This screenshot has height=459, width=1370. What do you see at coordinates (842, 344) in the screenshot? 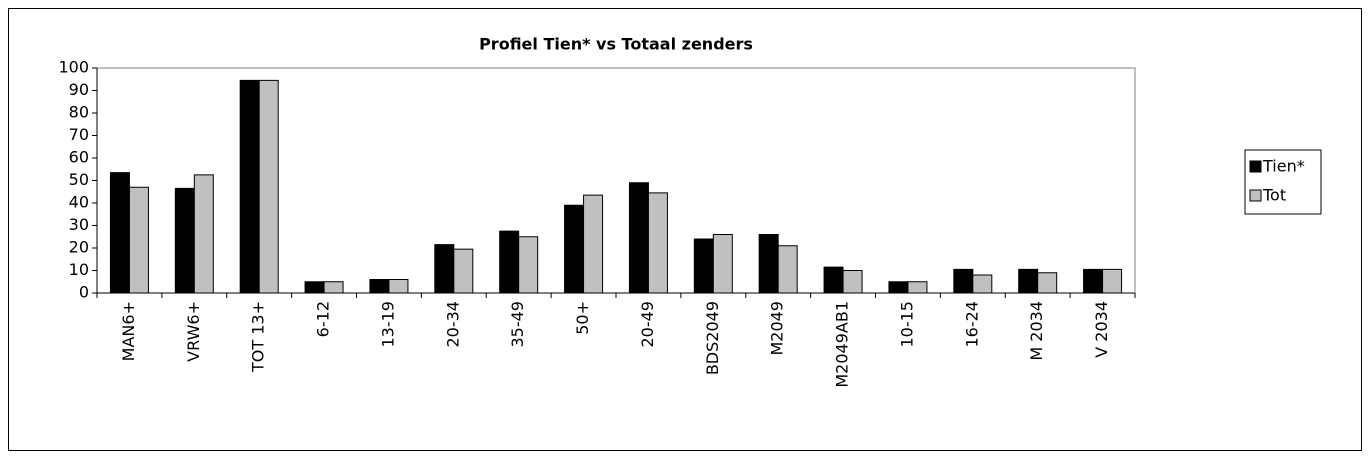
I see `x-tick-label: M2049AB1` at bounding box center [842, 344].